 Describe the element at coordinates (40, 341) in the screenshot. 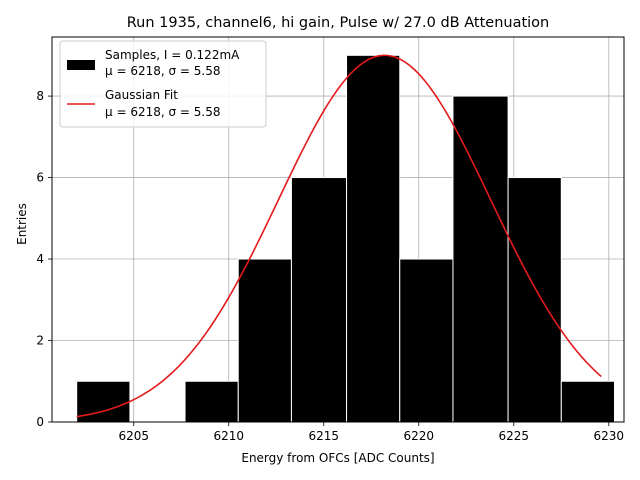

I see `y-tick-label: 2` at that location.